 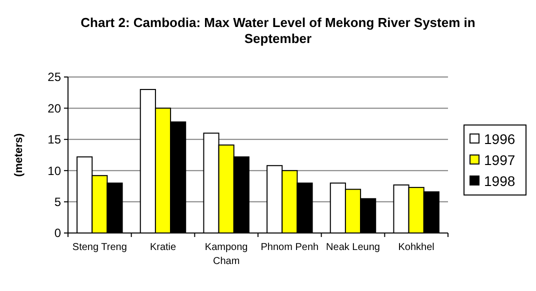 I want to click on y-tick-label: 25, so click(x=55, y=77).